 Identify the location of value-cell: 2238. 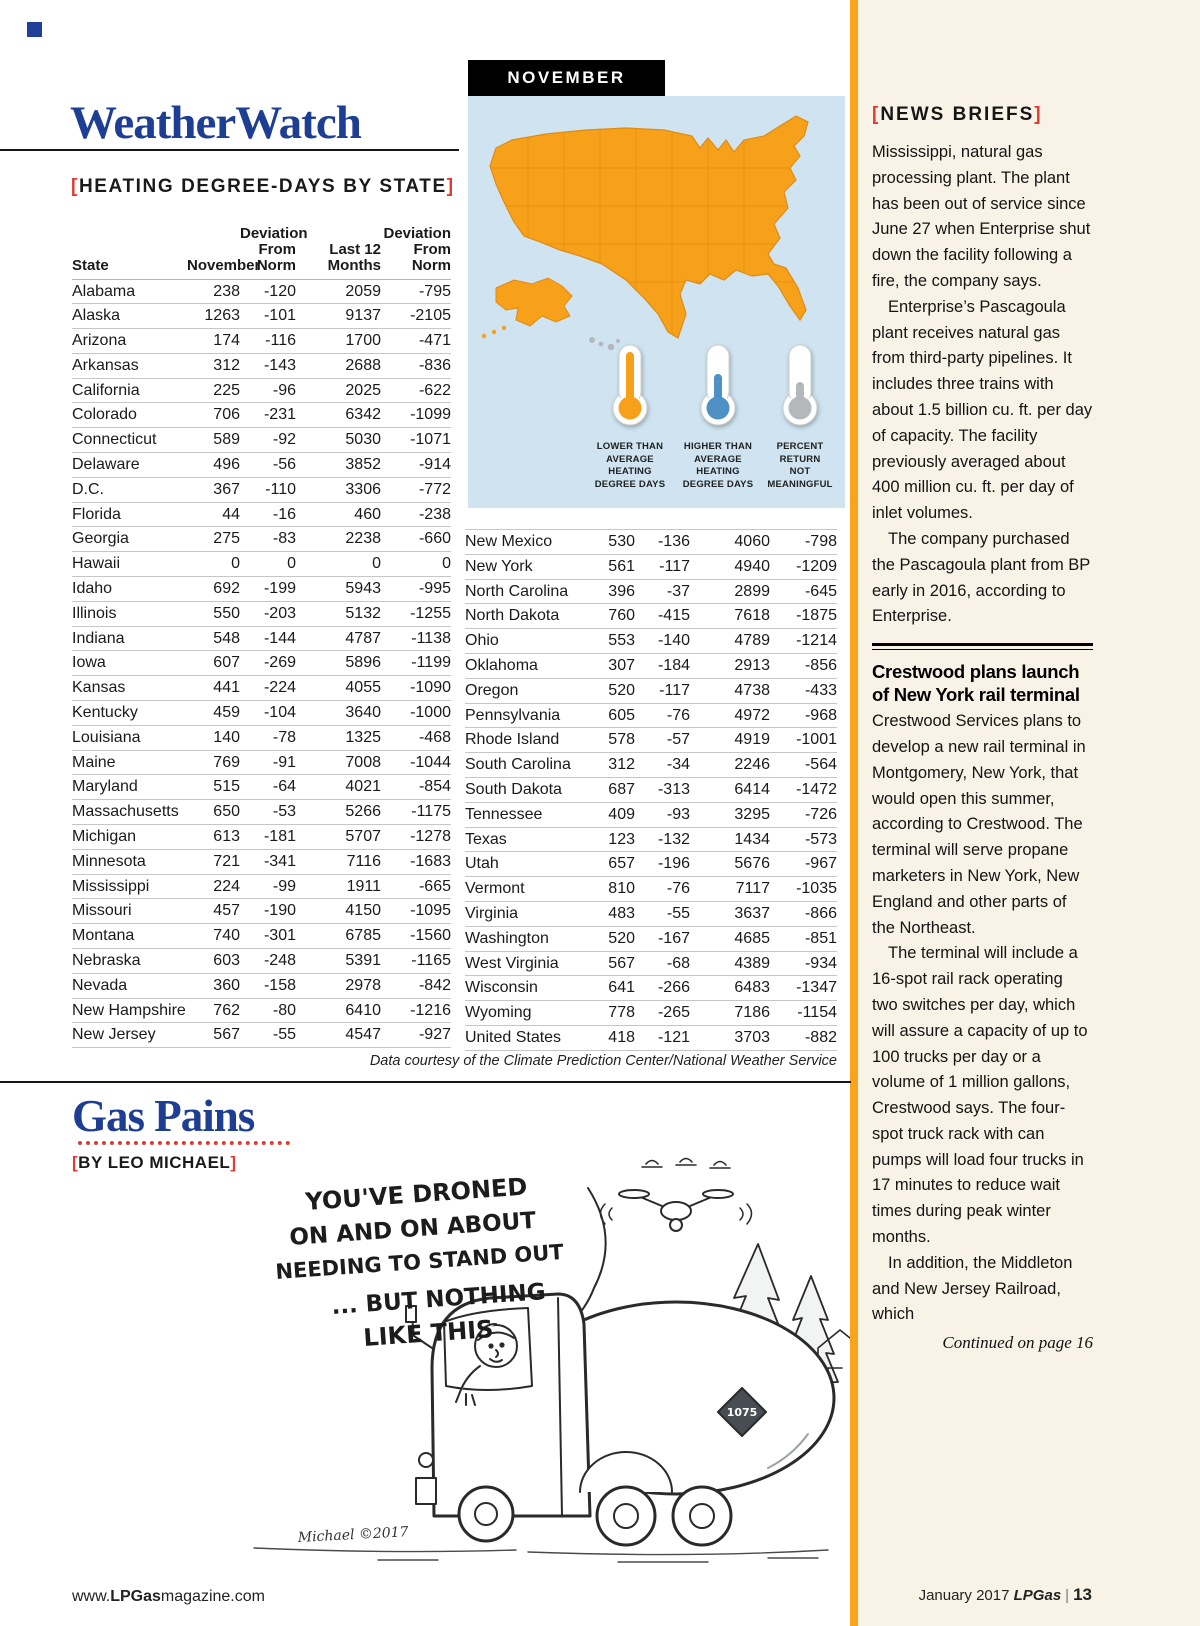
(338, 539).